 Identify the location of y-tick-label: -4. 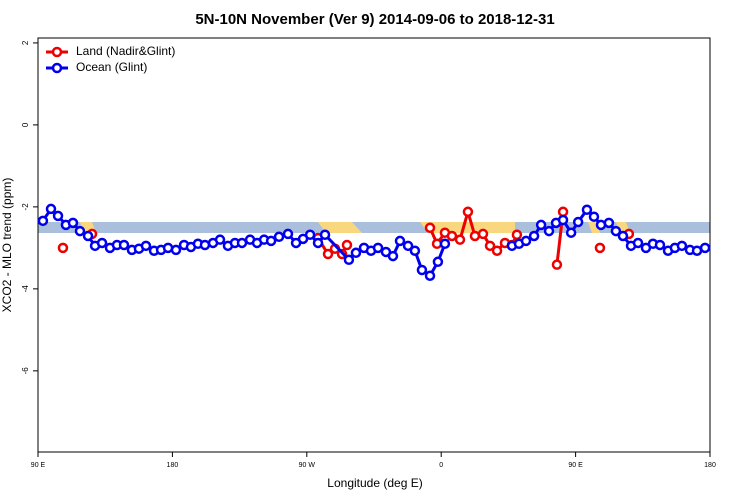
(25, 289).